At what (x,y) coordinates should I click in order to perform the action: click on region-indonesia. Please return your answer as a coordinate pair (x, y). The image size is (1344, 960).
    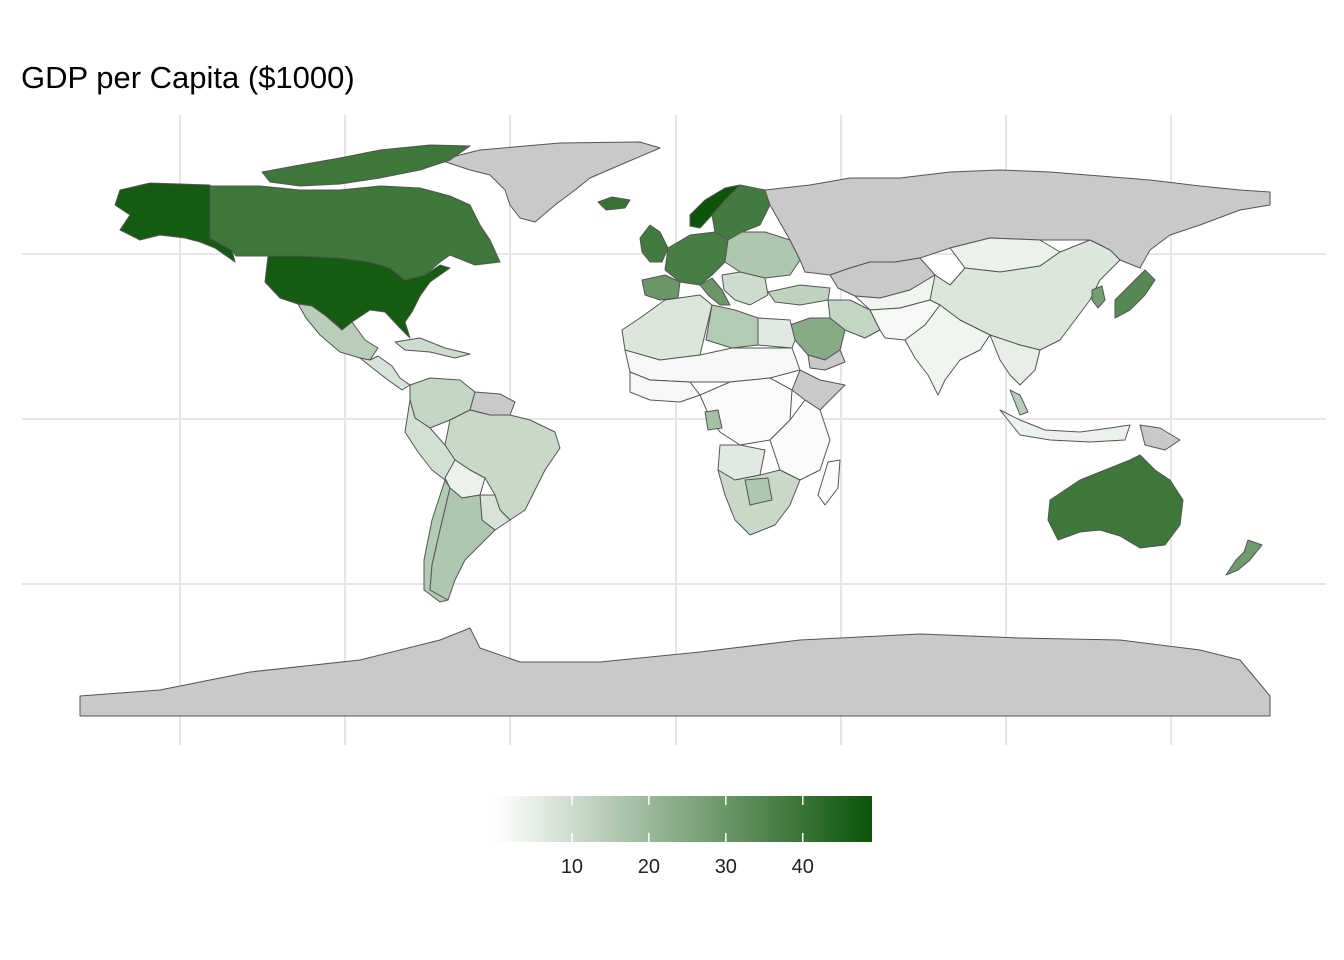
    Looking at the image, I should click on (1065, 426).